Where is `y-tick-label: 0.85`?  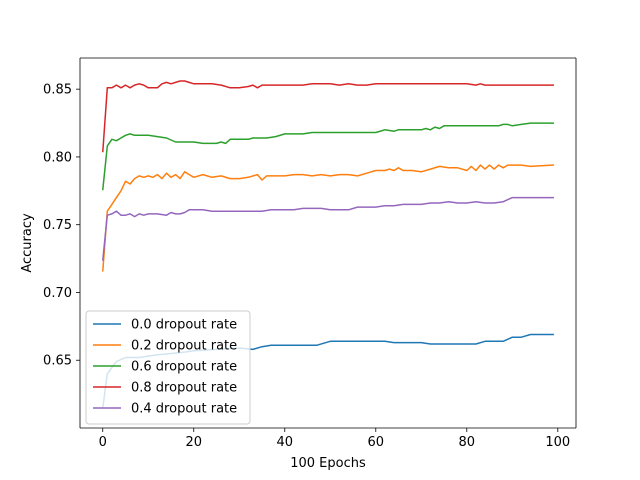 y-tick-label: 0.85 is located at coordinates (57, 90).